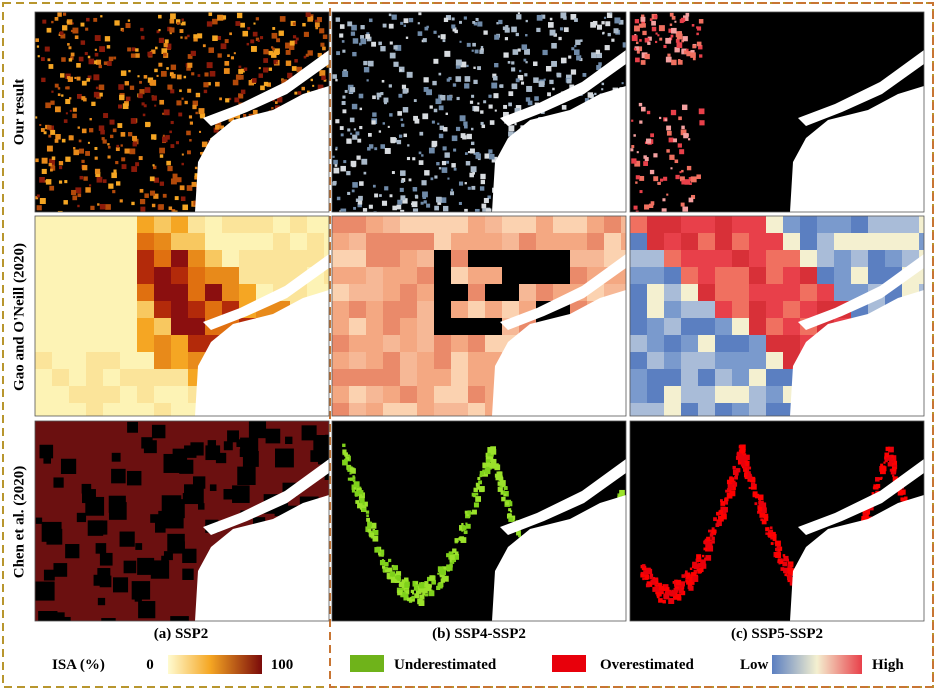 This screenshot has width=936, height=690. I want to click on panel-frame, so click(777, 521).